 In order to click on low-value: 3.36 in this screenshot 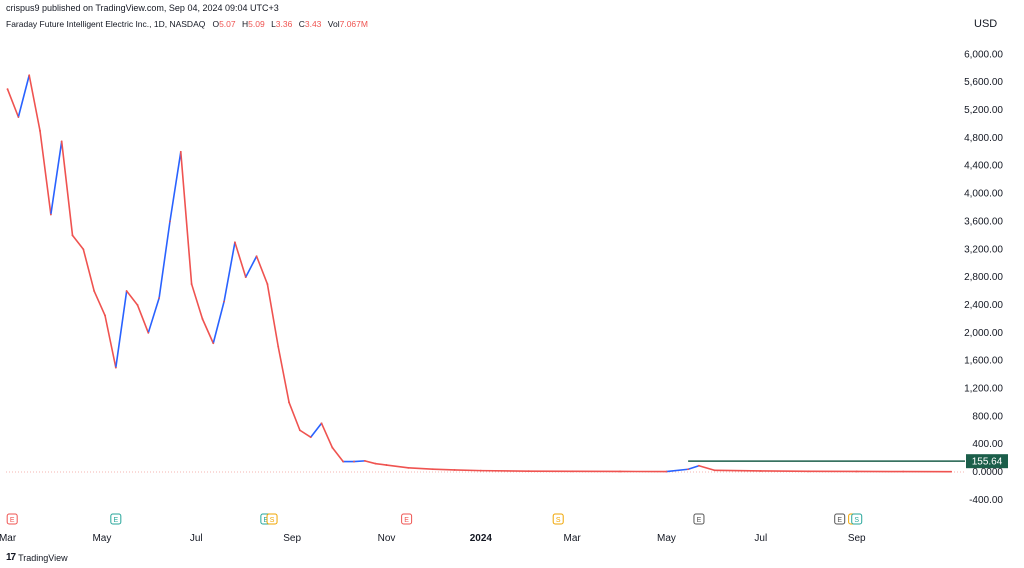, I will do `click(284, 24)`.